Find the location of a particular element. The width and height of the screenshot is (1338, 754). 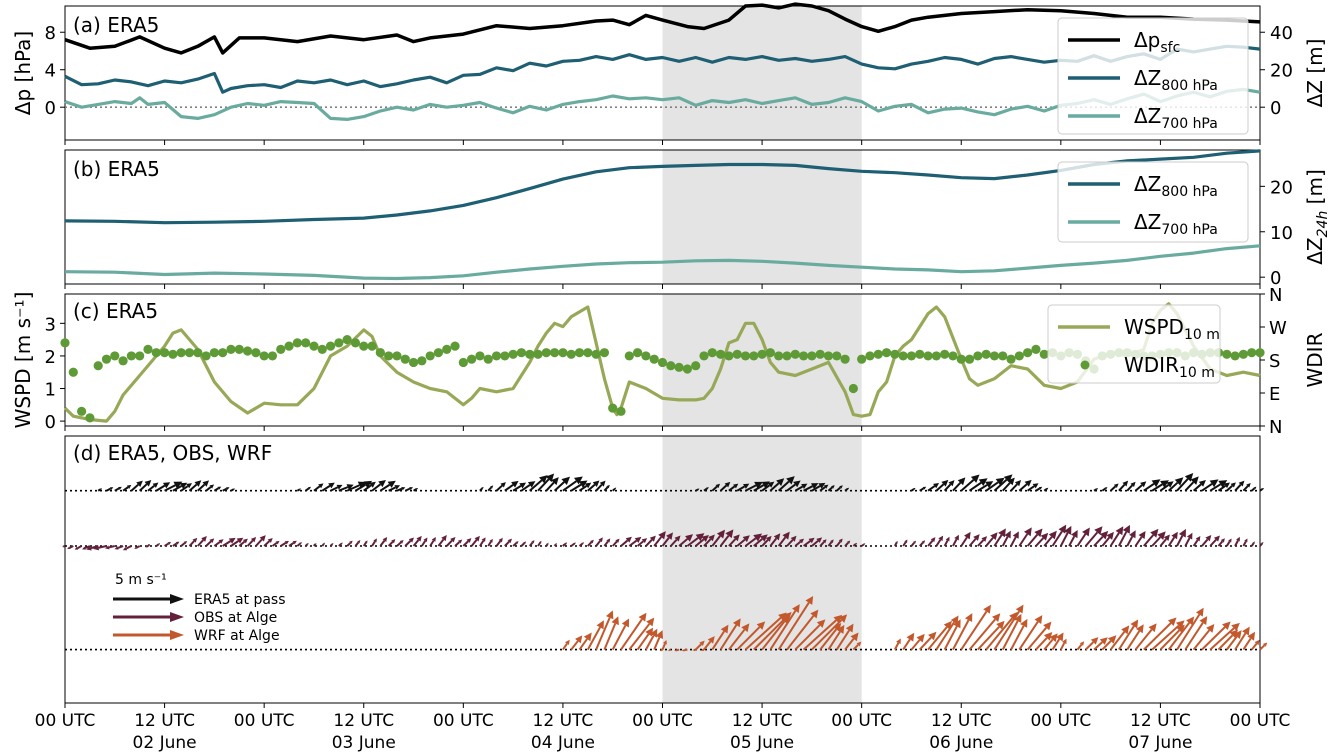

y-tick-label: 4 is located at coordinates (50, 71).